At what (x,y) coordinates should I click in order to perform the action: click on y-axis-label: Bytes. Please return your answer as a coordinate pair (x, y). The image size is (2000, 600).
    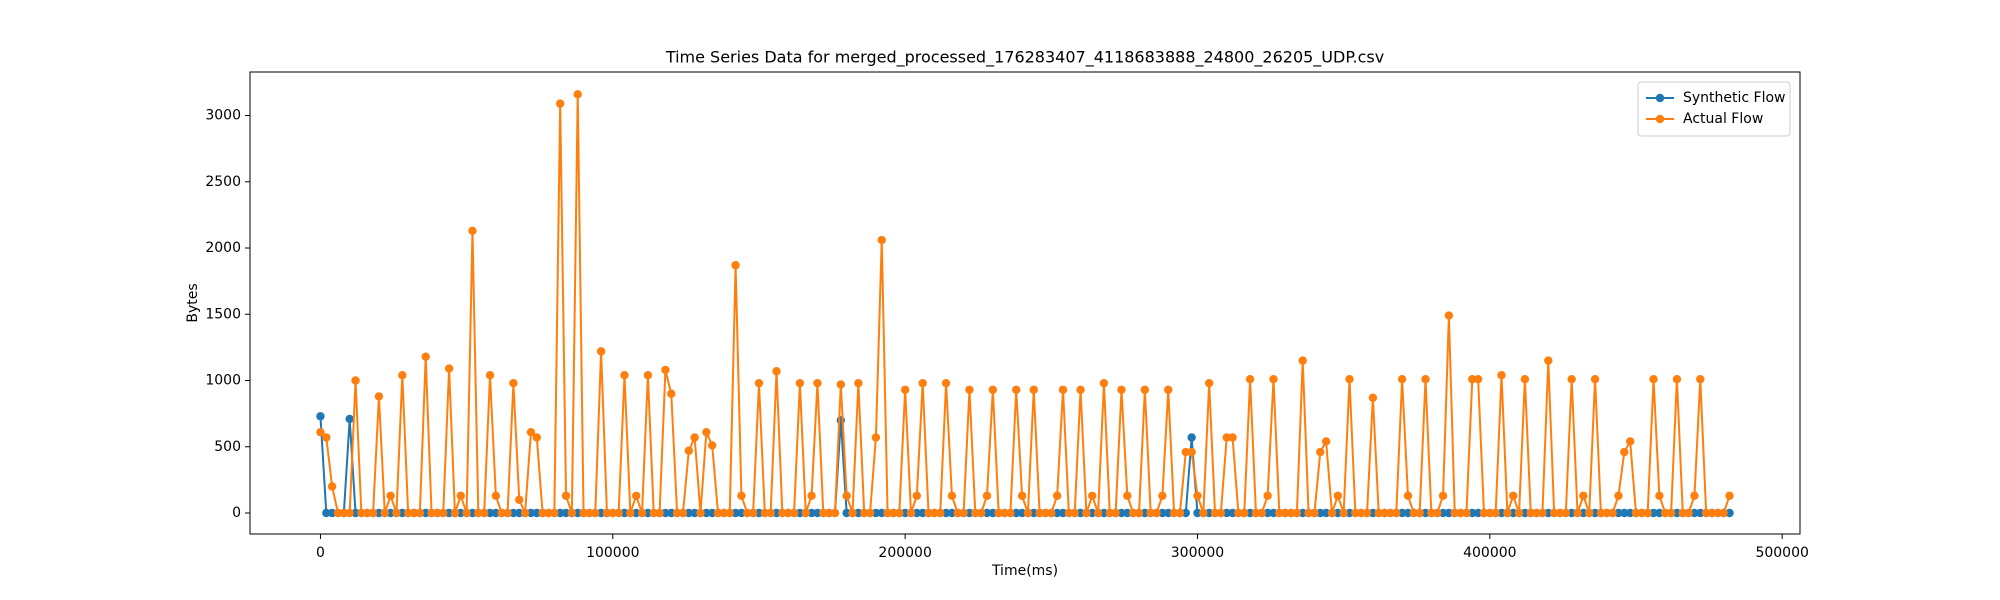
    Looking at the image, I should click on (193, 302).